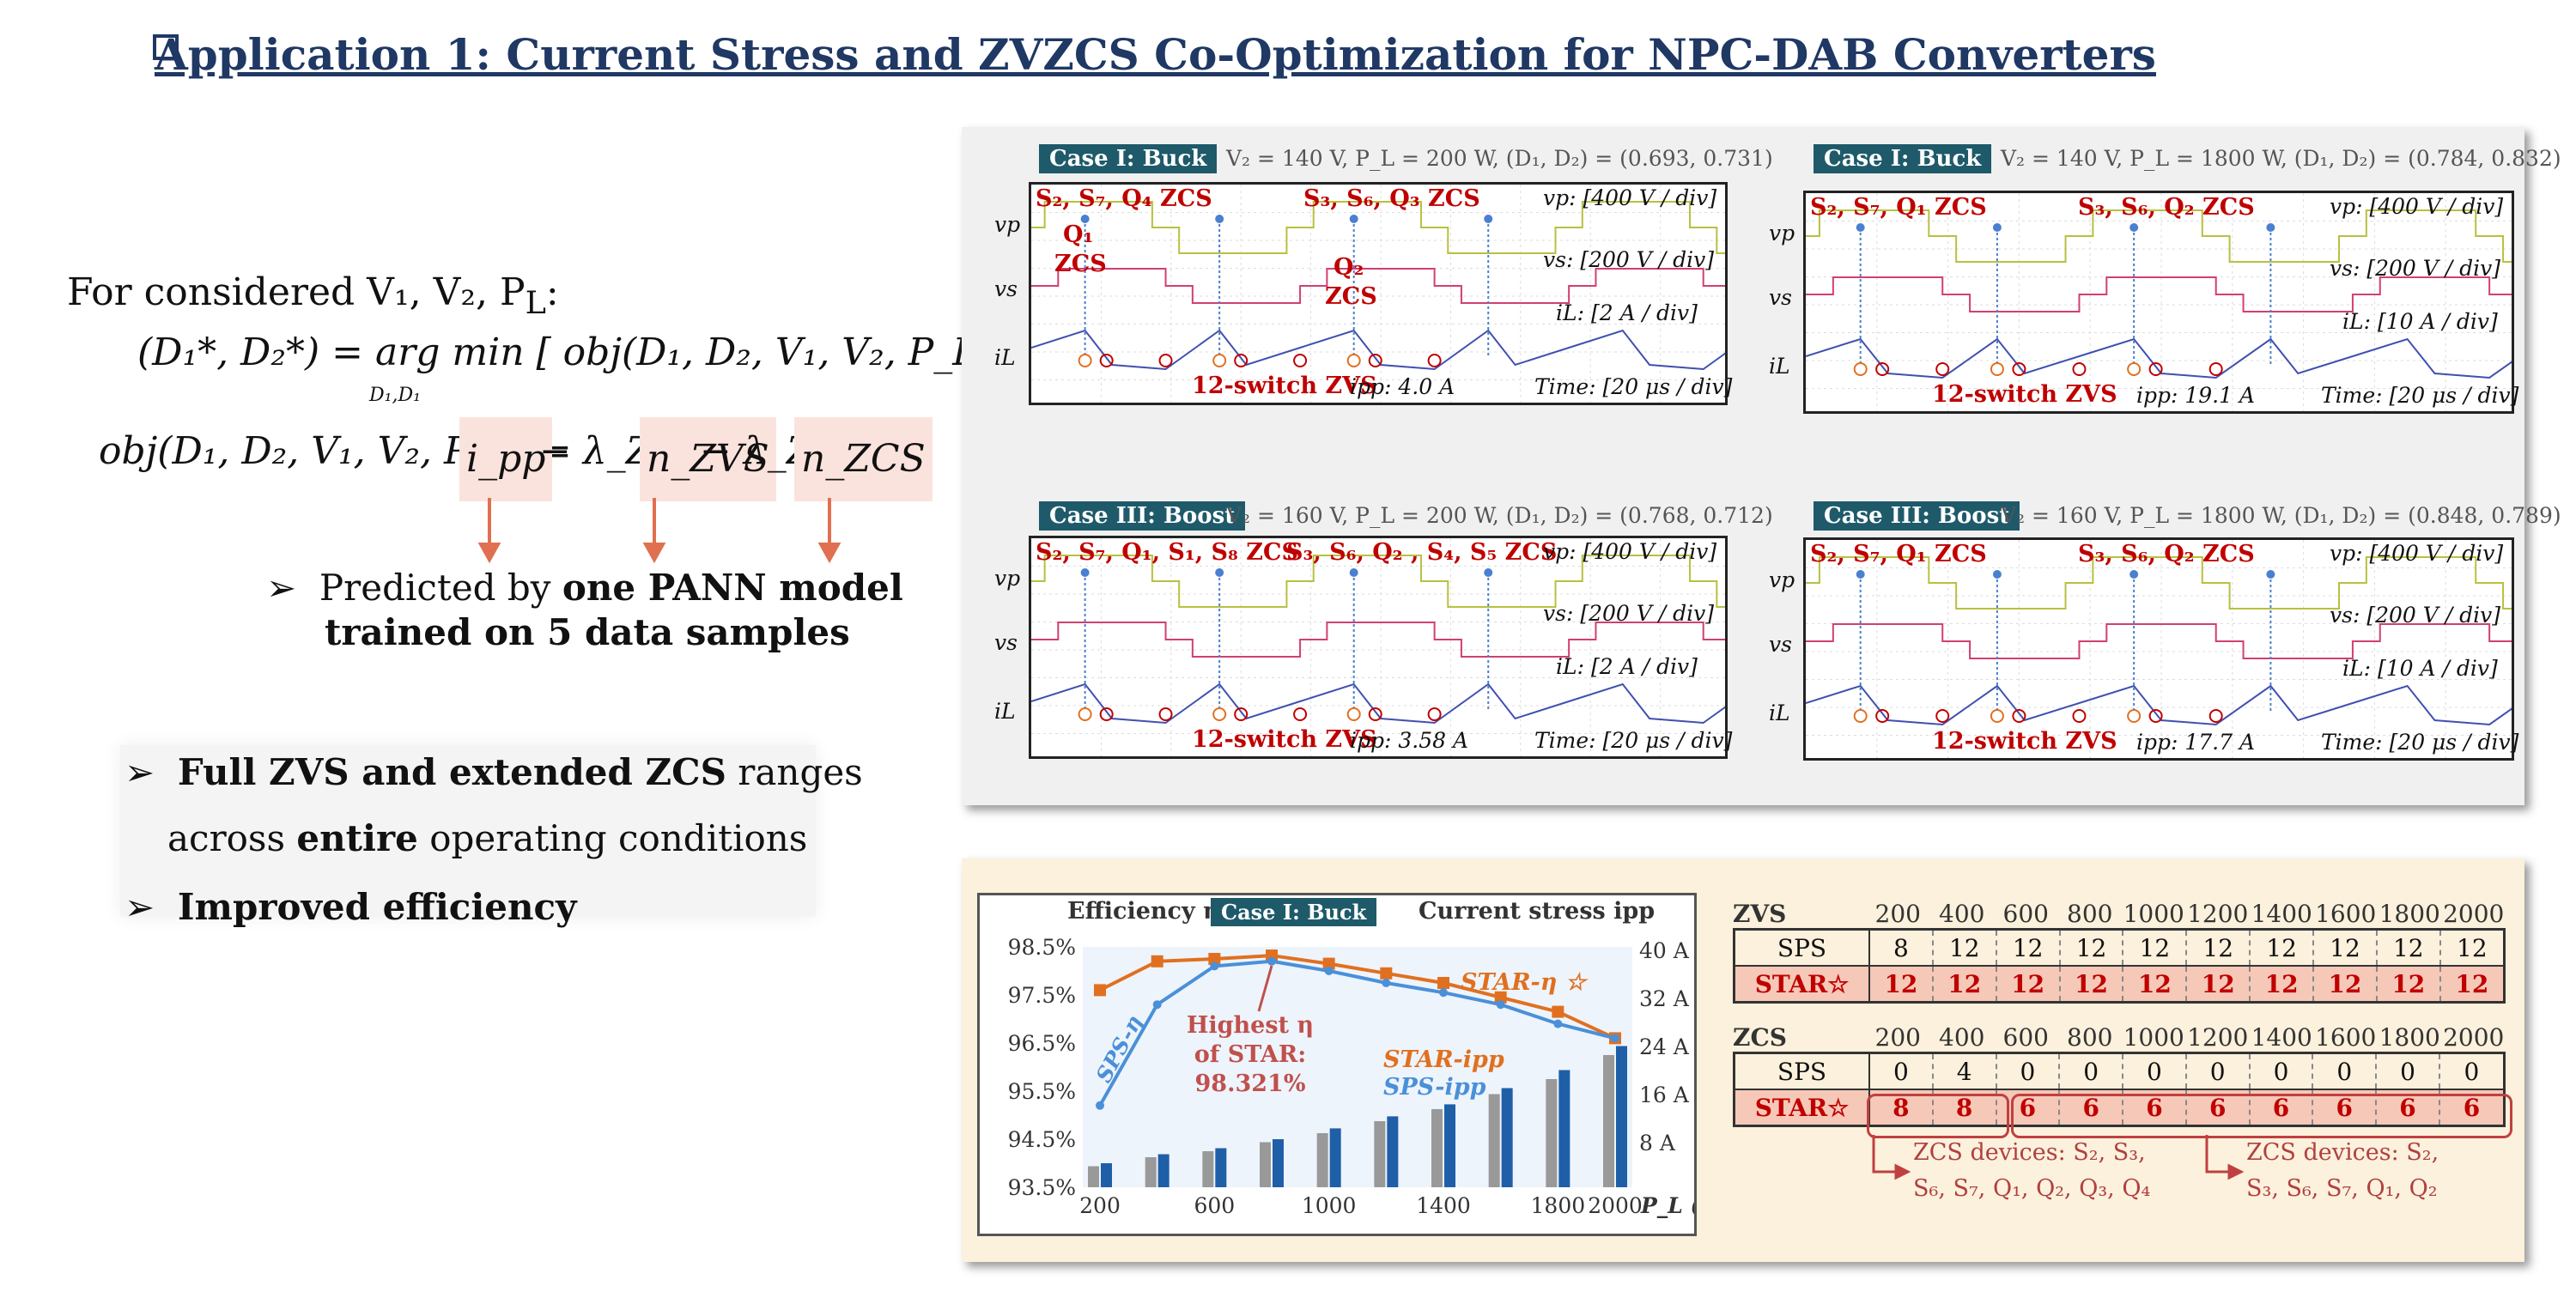 The image size is (2576, 1298). What do you see at coordinates (1627, 667) in the screenshot?
I see `scope-2-il-div: iL: [2 A / div]` at bounding box center [1627, 667].